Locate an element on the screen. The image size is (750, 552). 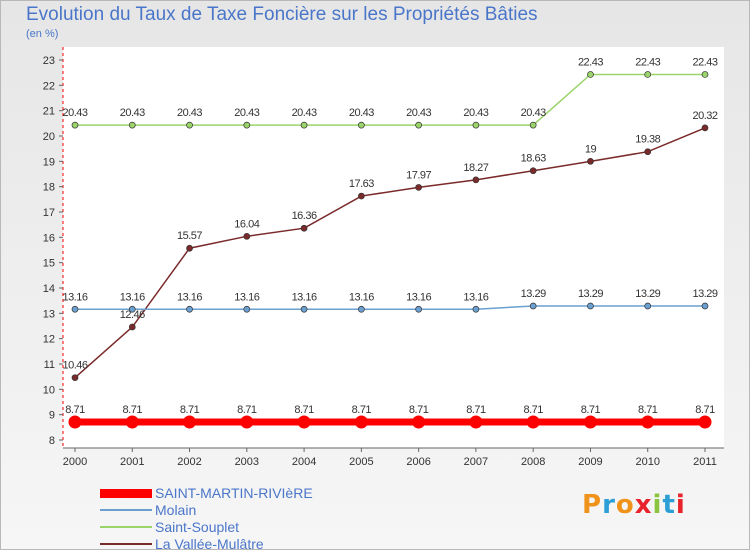
chart-unit-label: (en %) is located at coordinates (42, 34).